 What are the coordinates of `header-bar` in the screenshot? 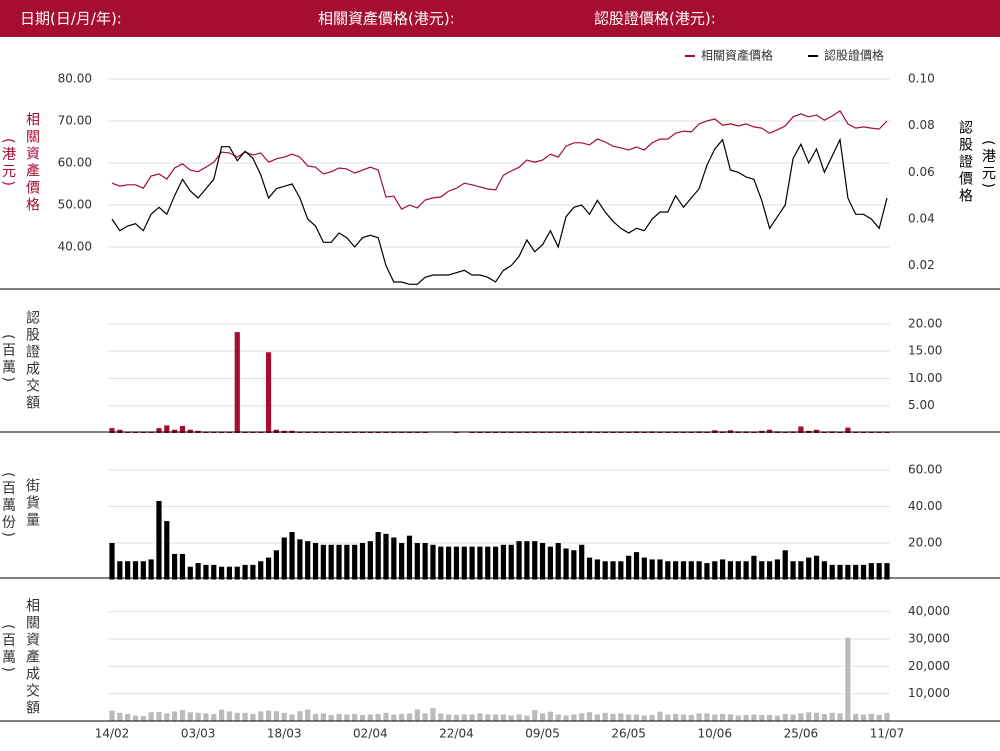 It's located at (500, 18).